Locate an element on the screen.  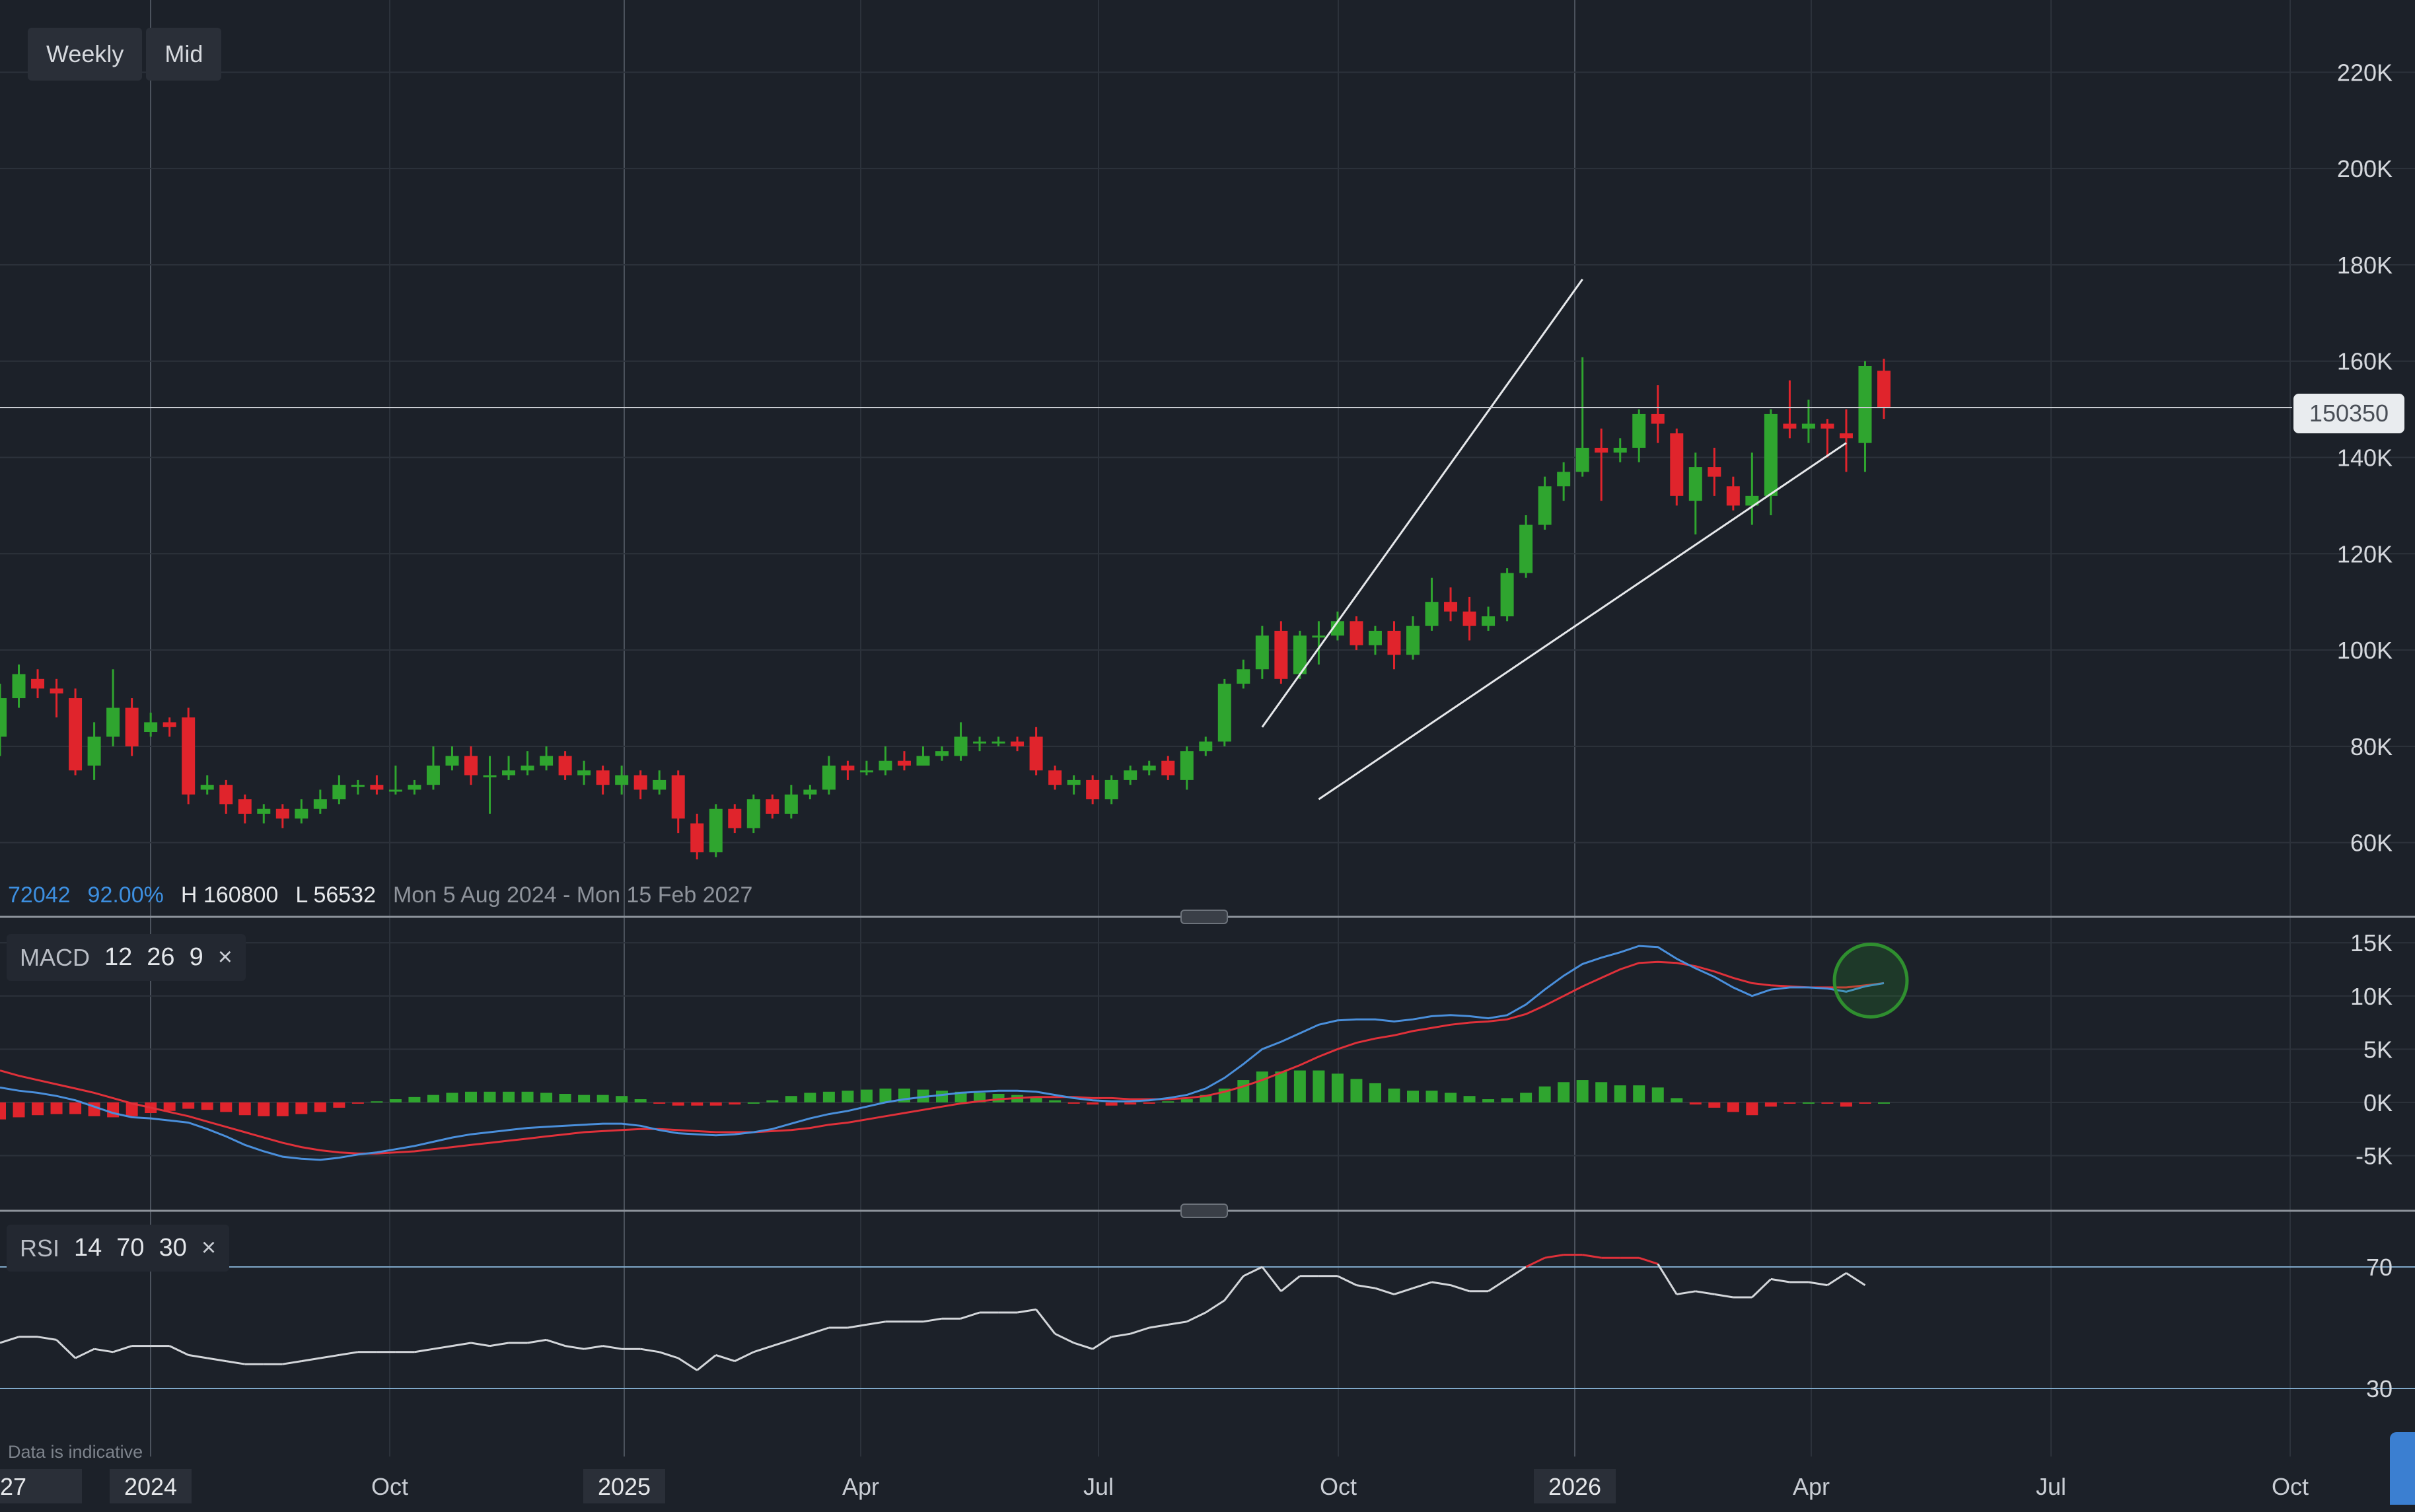
weekly-button: Weekly is located at coordinates (85, 54).